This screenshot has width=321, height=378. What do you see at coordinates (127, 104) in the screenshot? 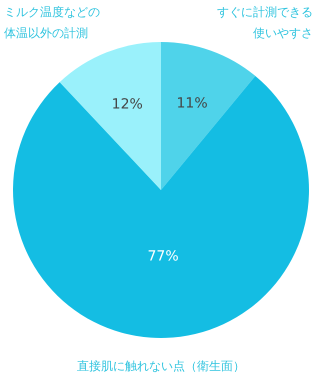
I see `data-label: 12%` at bounding box center [127, 104].